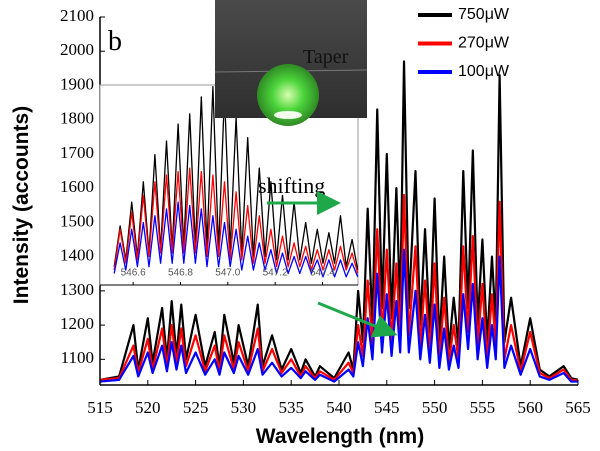  I want to click on x-tick-label: 560, so click(530, 407).